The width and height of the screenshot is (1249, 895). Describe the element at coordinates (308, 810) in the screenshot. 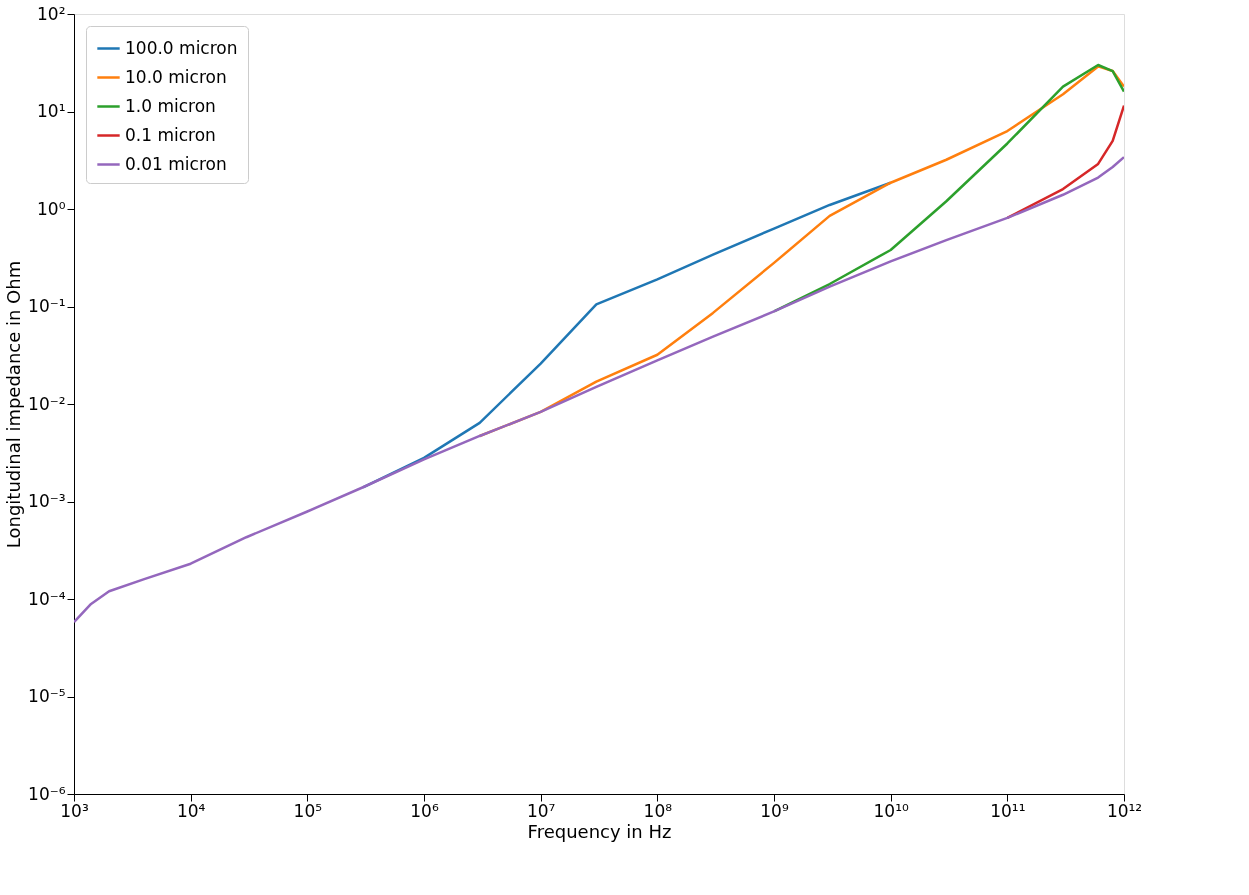

I see `x-tick-label: 10⁵` at that location.